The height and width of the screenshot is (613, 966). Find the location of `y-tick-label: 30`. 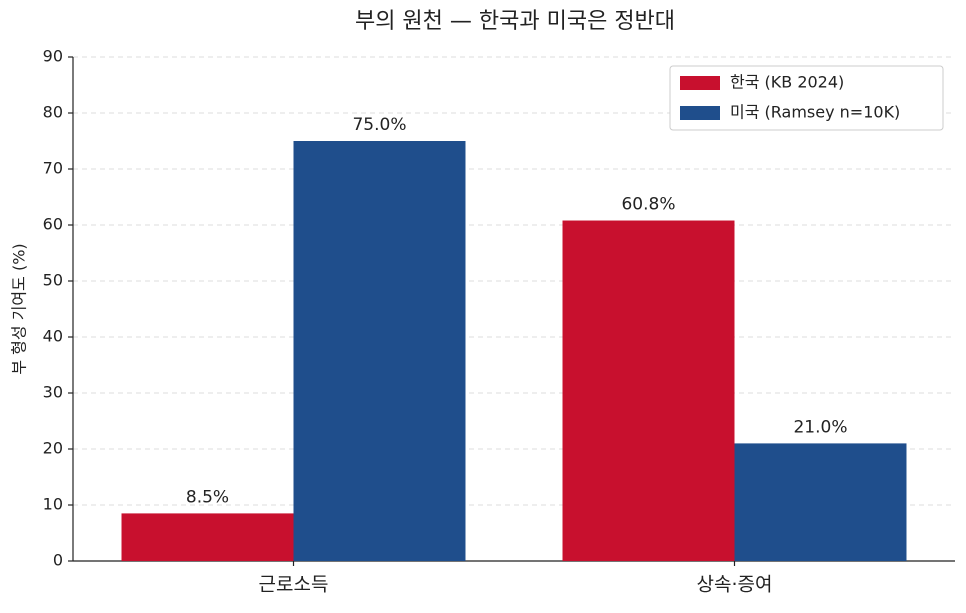

y-tick-label: 30 is located at coordinates (53, 392).